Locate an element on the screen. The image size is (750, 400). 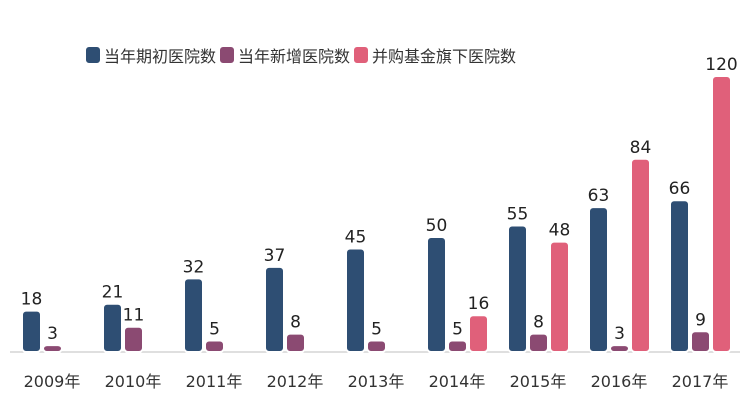
data-label-s2-7: 84 is located at coordinates (641, 148).